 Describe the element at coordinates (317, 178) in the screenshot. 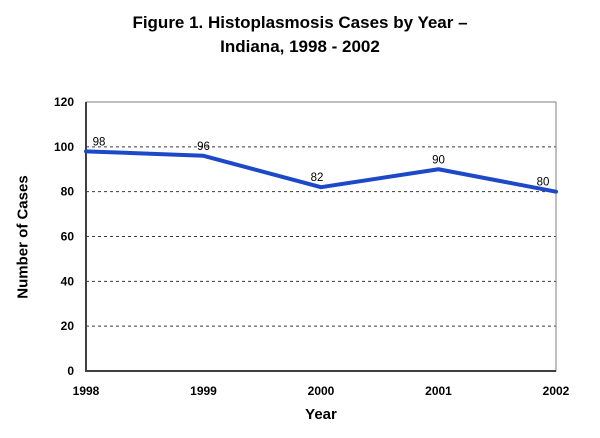

I see `data-point-label: 82` at that location.